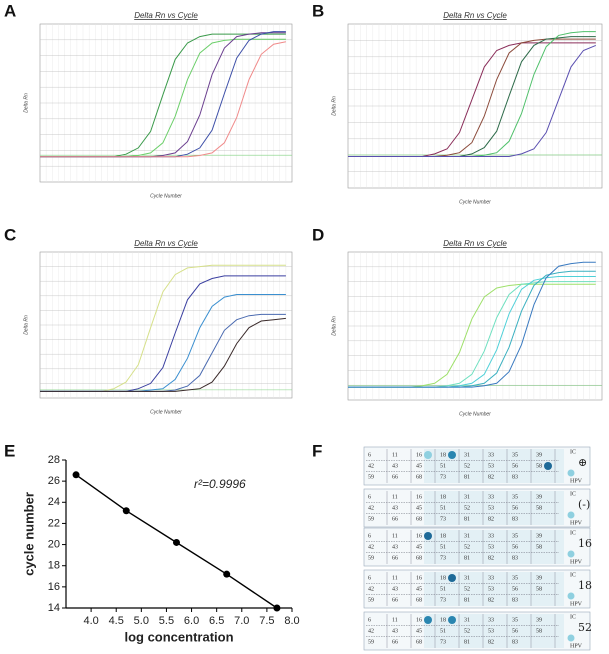  Describe the element at coordinates (291, 621) in the screenshot. I see `x-tick-label: 8.0` at that location.